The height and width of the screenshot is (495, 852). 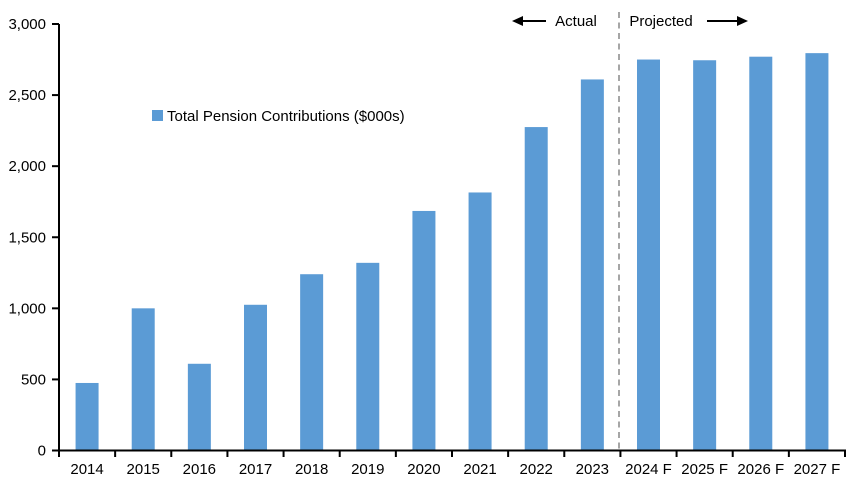 I want to click on bar-2016, so click(x=199, y=407).